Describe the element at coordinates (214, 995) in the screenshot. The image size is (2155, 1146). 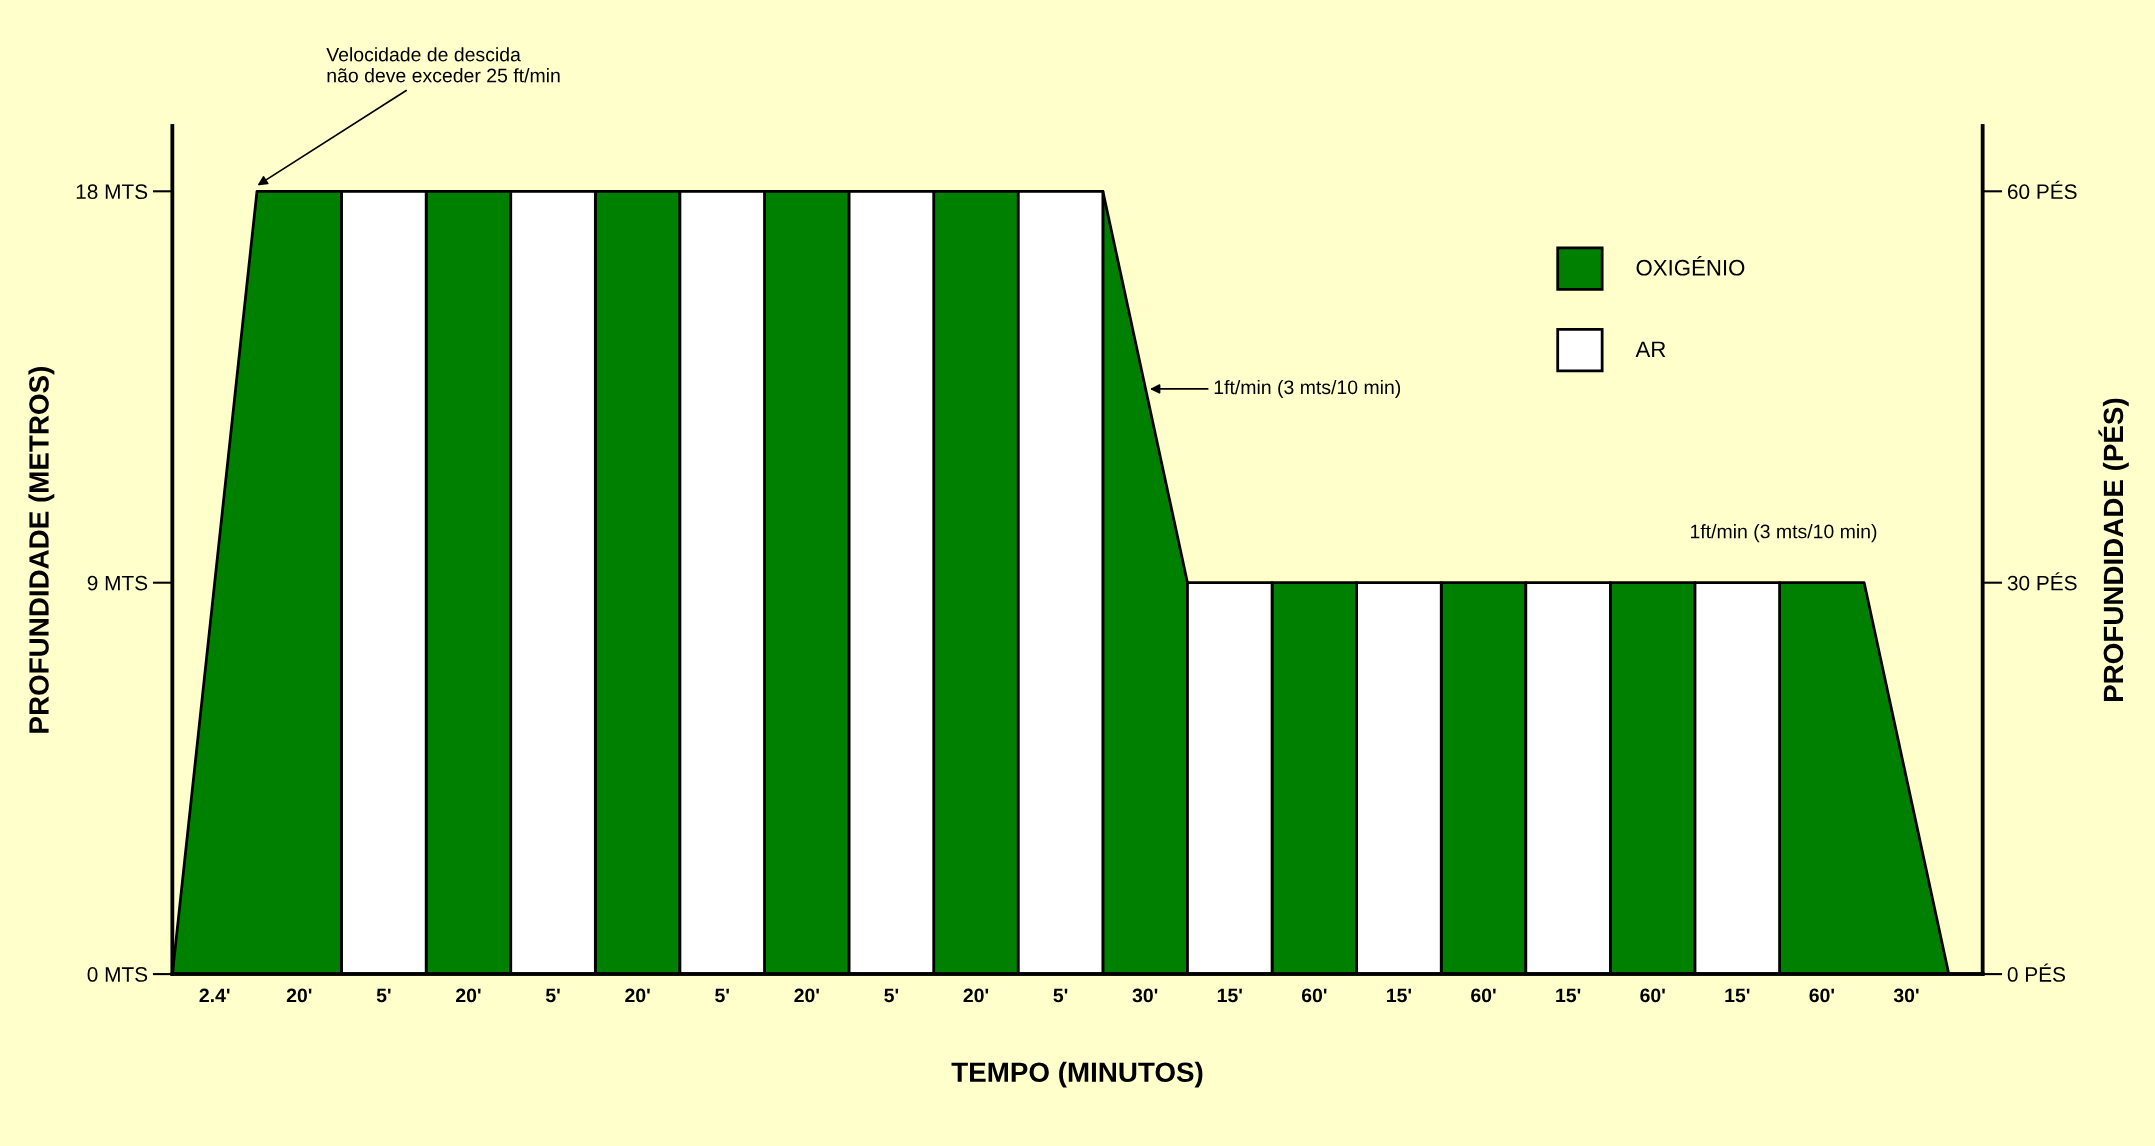
I see `x-tick-label: 2.4'` at that location.